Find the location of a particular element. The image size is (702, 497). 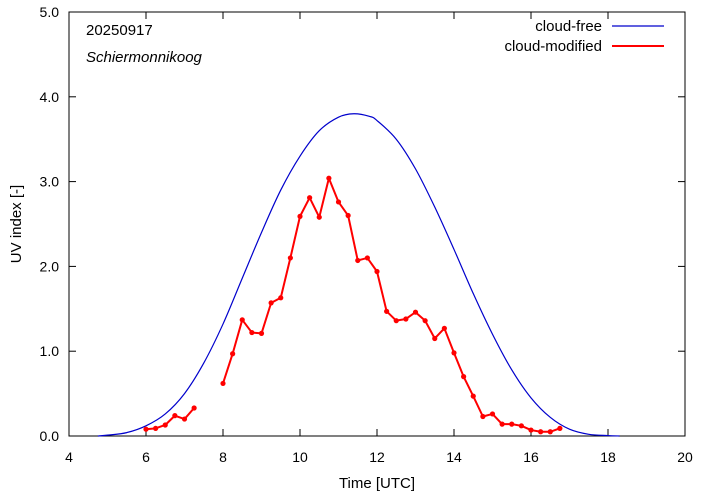

x-tick-label: 16 is located at coordinates (531, 457).